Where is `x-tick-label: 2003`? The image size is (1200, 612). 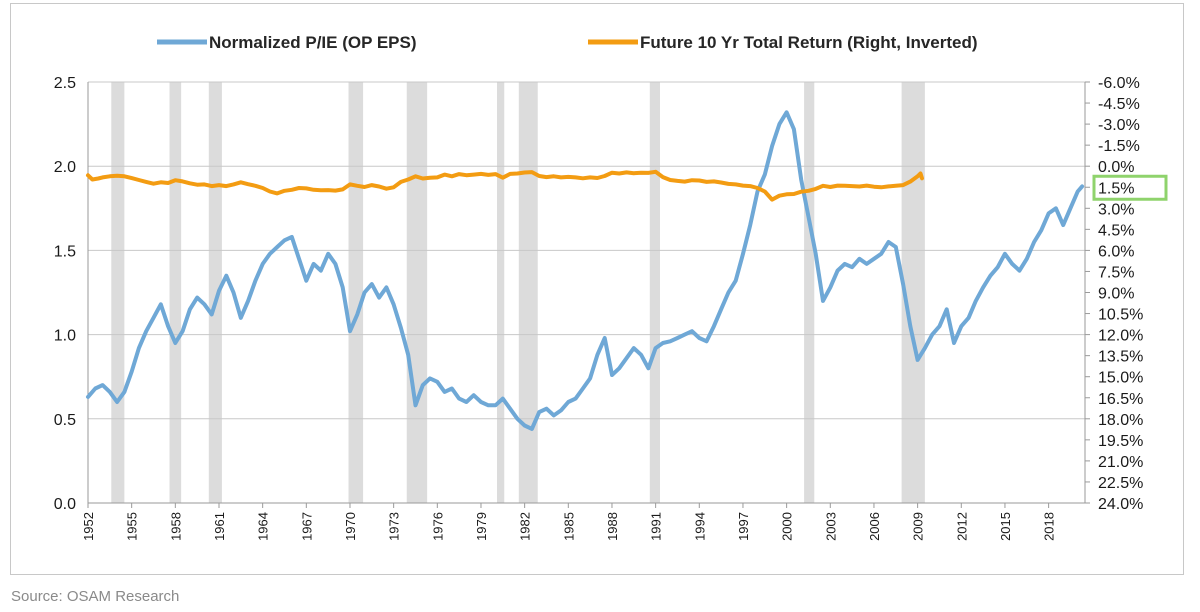 x-tick-label: 2003 is located at coordinates (830, 526).